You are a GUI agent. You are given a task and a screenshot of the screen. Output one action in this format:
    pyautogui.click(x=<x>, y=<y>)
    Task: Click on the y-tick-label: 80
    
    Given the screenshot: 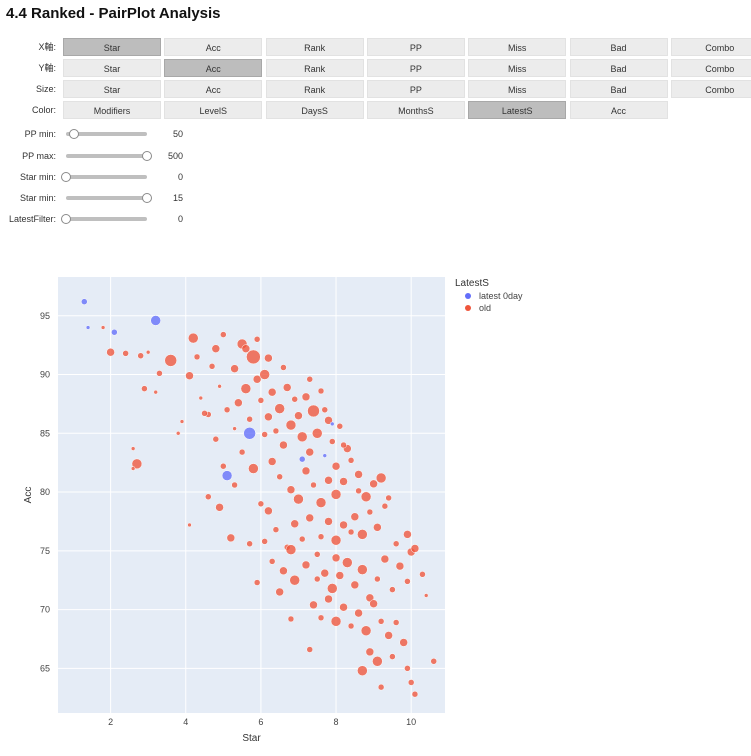 What is the action you would take?
    pyautogui.click(x=45, y=492)
    